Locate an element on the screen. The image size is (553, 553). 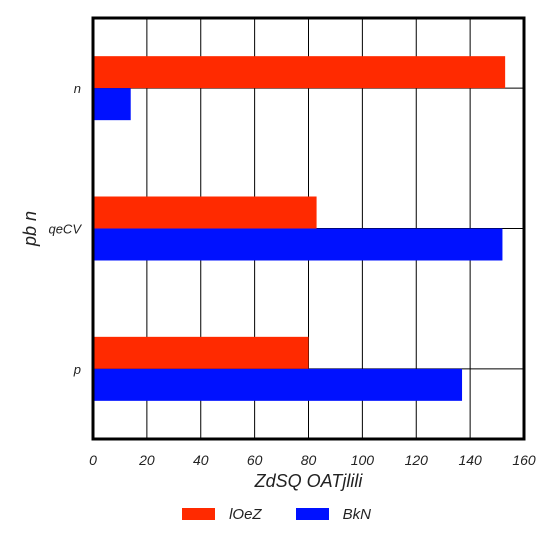
legend-item-series-2: BkN is located at coordinates (333, 514).